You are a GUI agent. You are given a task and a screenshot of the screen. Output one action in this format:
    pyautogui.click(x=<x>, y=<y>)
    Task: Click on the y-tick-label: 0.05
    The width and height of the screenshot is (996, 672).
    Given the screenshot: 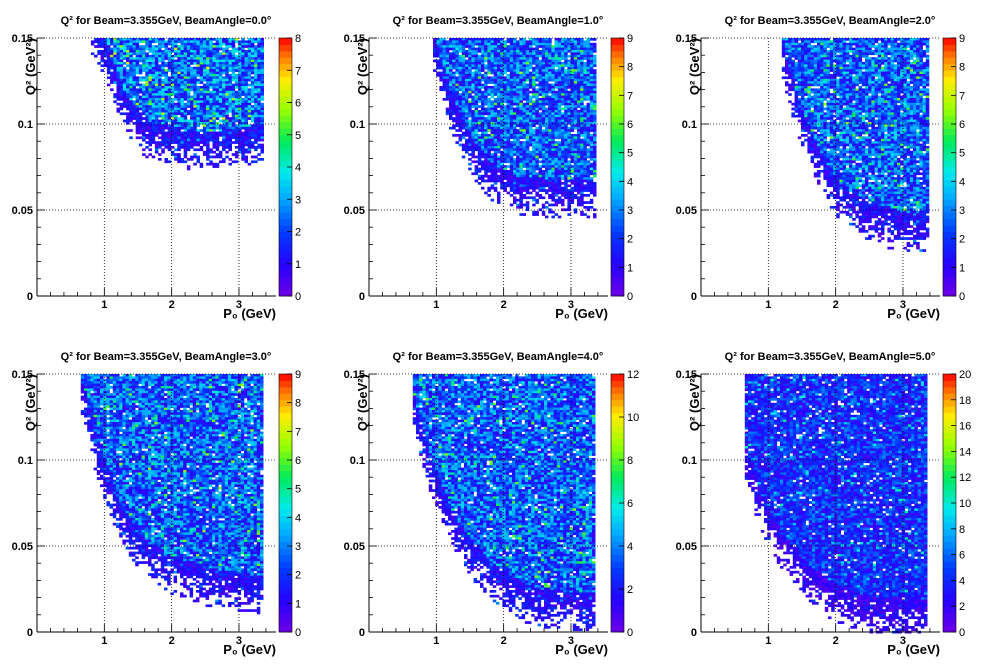 What is the action you would take?
    pyautogui.click(x=22, y=211)
    